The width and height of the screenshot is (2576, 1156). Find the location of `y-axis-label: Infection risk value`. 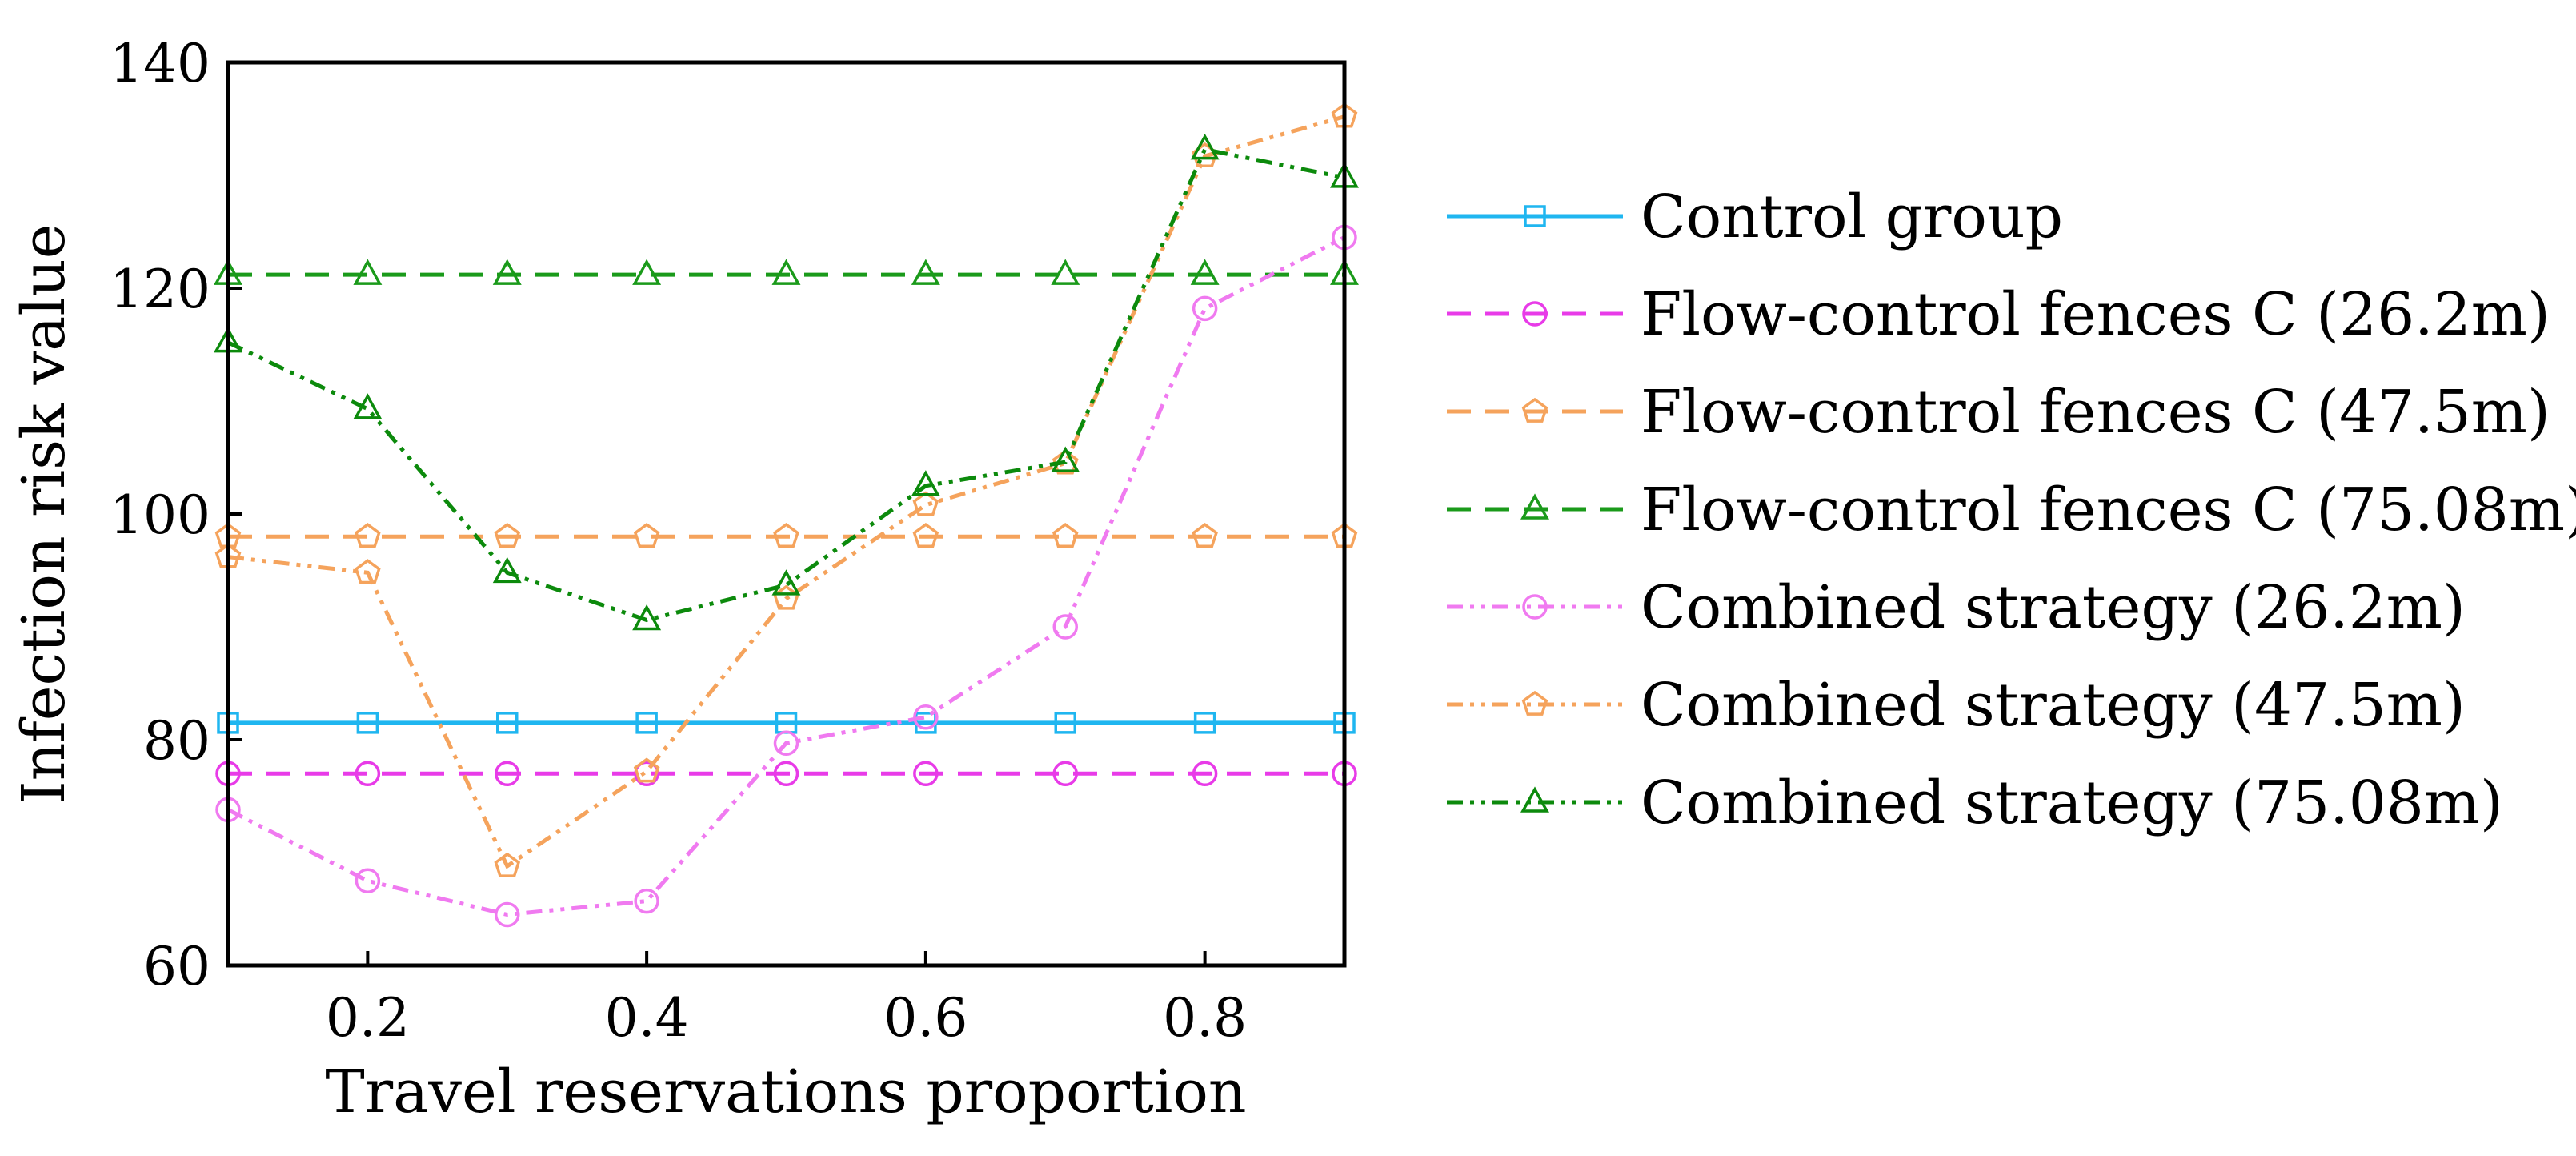

y-axis-label: Infection risk value is located at coordinates (44, 513).